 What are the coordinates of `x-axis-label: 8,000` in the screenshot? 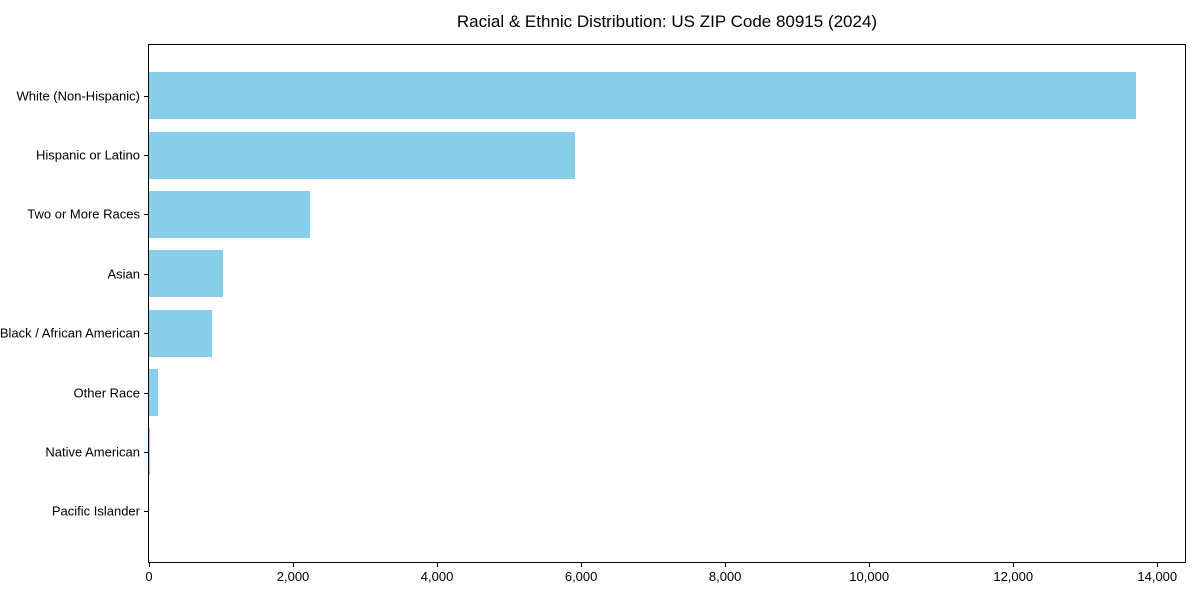 It's located at (725, 576).